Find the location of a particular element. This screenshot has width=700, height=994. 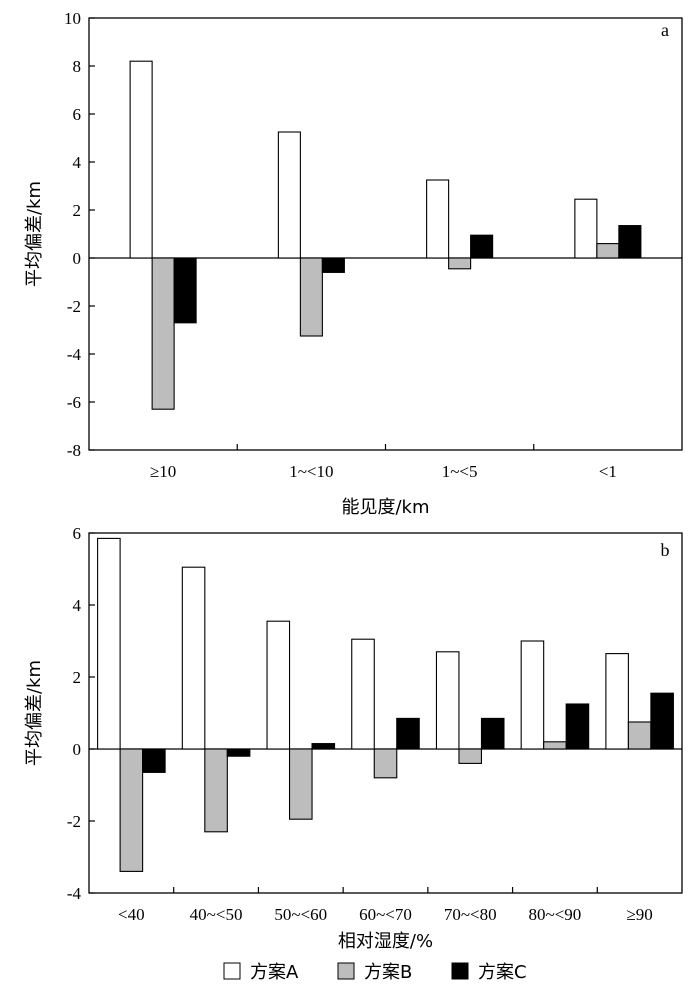

panel-a-x-tick-label: <1 is located at coordinates (608, 471).